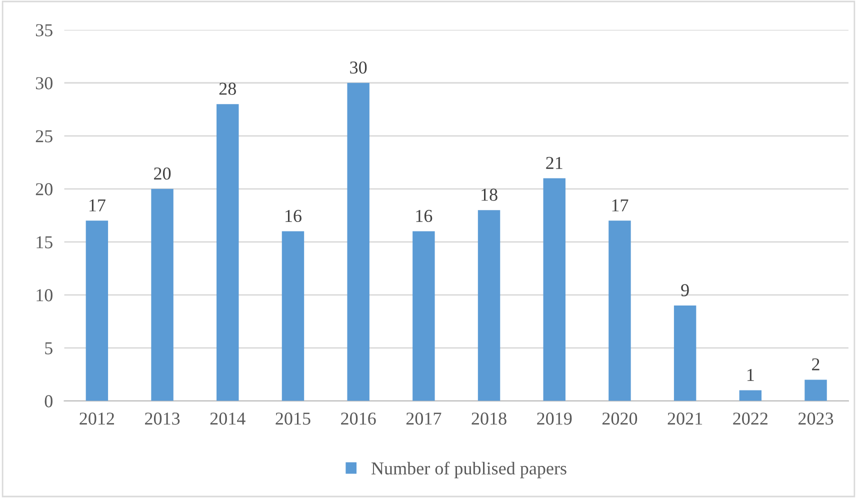 The image size is (857, 498). What do you see at coordinates (44, 189) in the screenshot?
I see `y-tick-label: 20` at bounding box center [44, 189].